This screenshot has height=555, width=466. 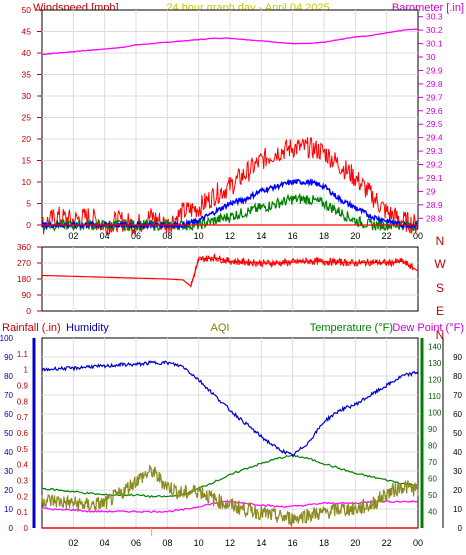 I want to click on dew-point-axis-title: Dew Point (°F), so click(x=428, y=328).